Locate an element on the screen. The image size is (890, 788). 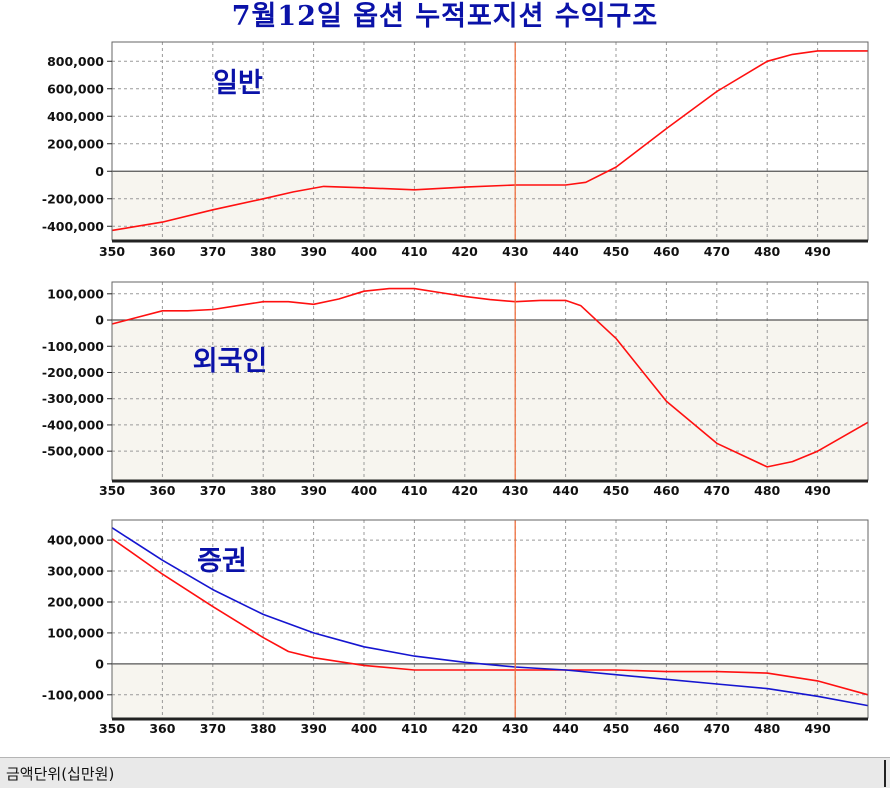
negative-region is located at coordinates (490, 205).